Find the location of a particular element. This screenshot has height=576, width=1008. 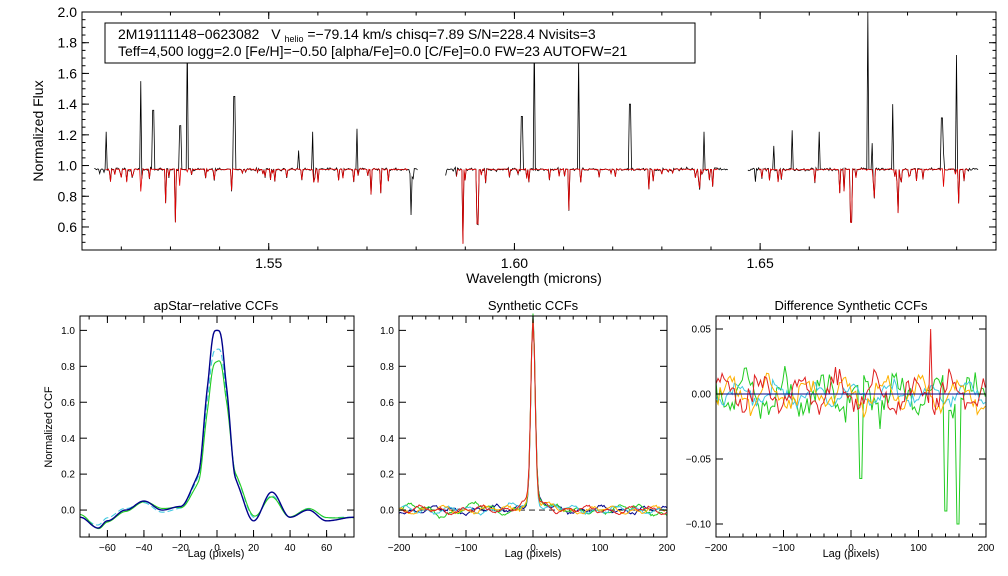

synthetic-ccf-axes: −200 −100 0 100 200 0.0 0.2 0.4 0.6 0.8 1.0 is located at coordinates (528, 435).